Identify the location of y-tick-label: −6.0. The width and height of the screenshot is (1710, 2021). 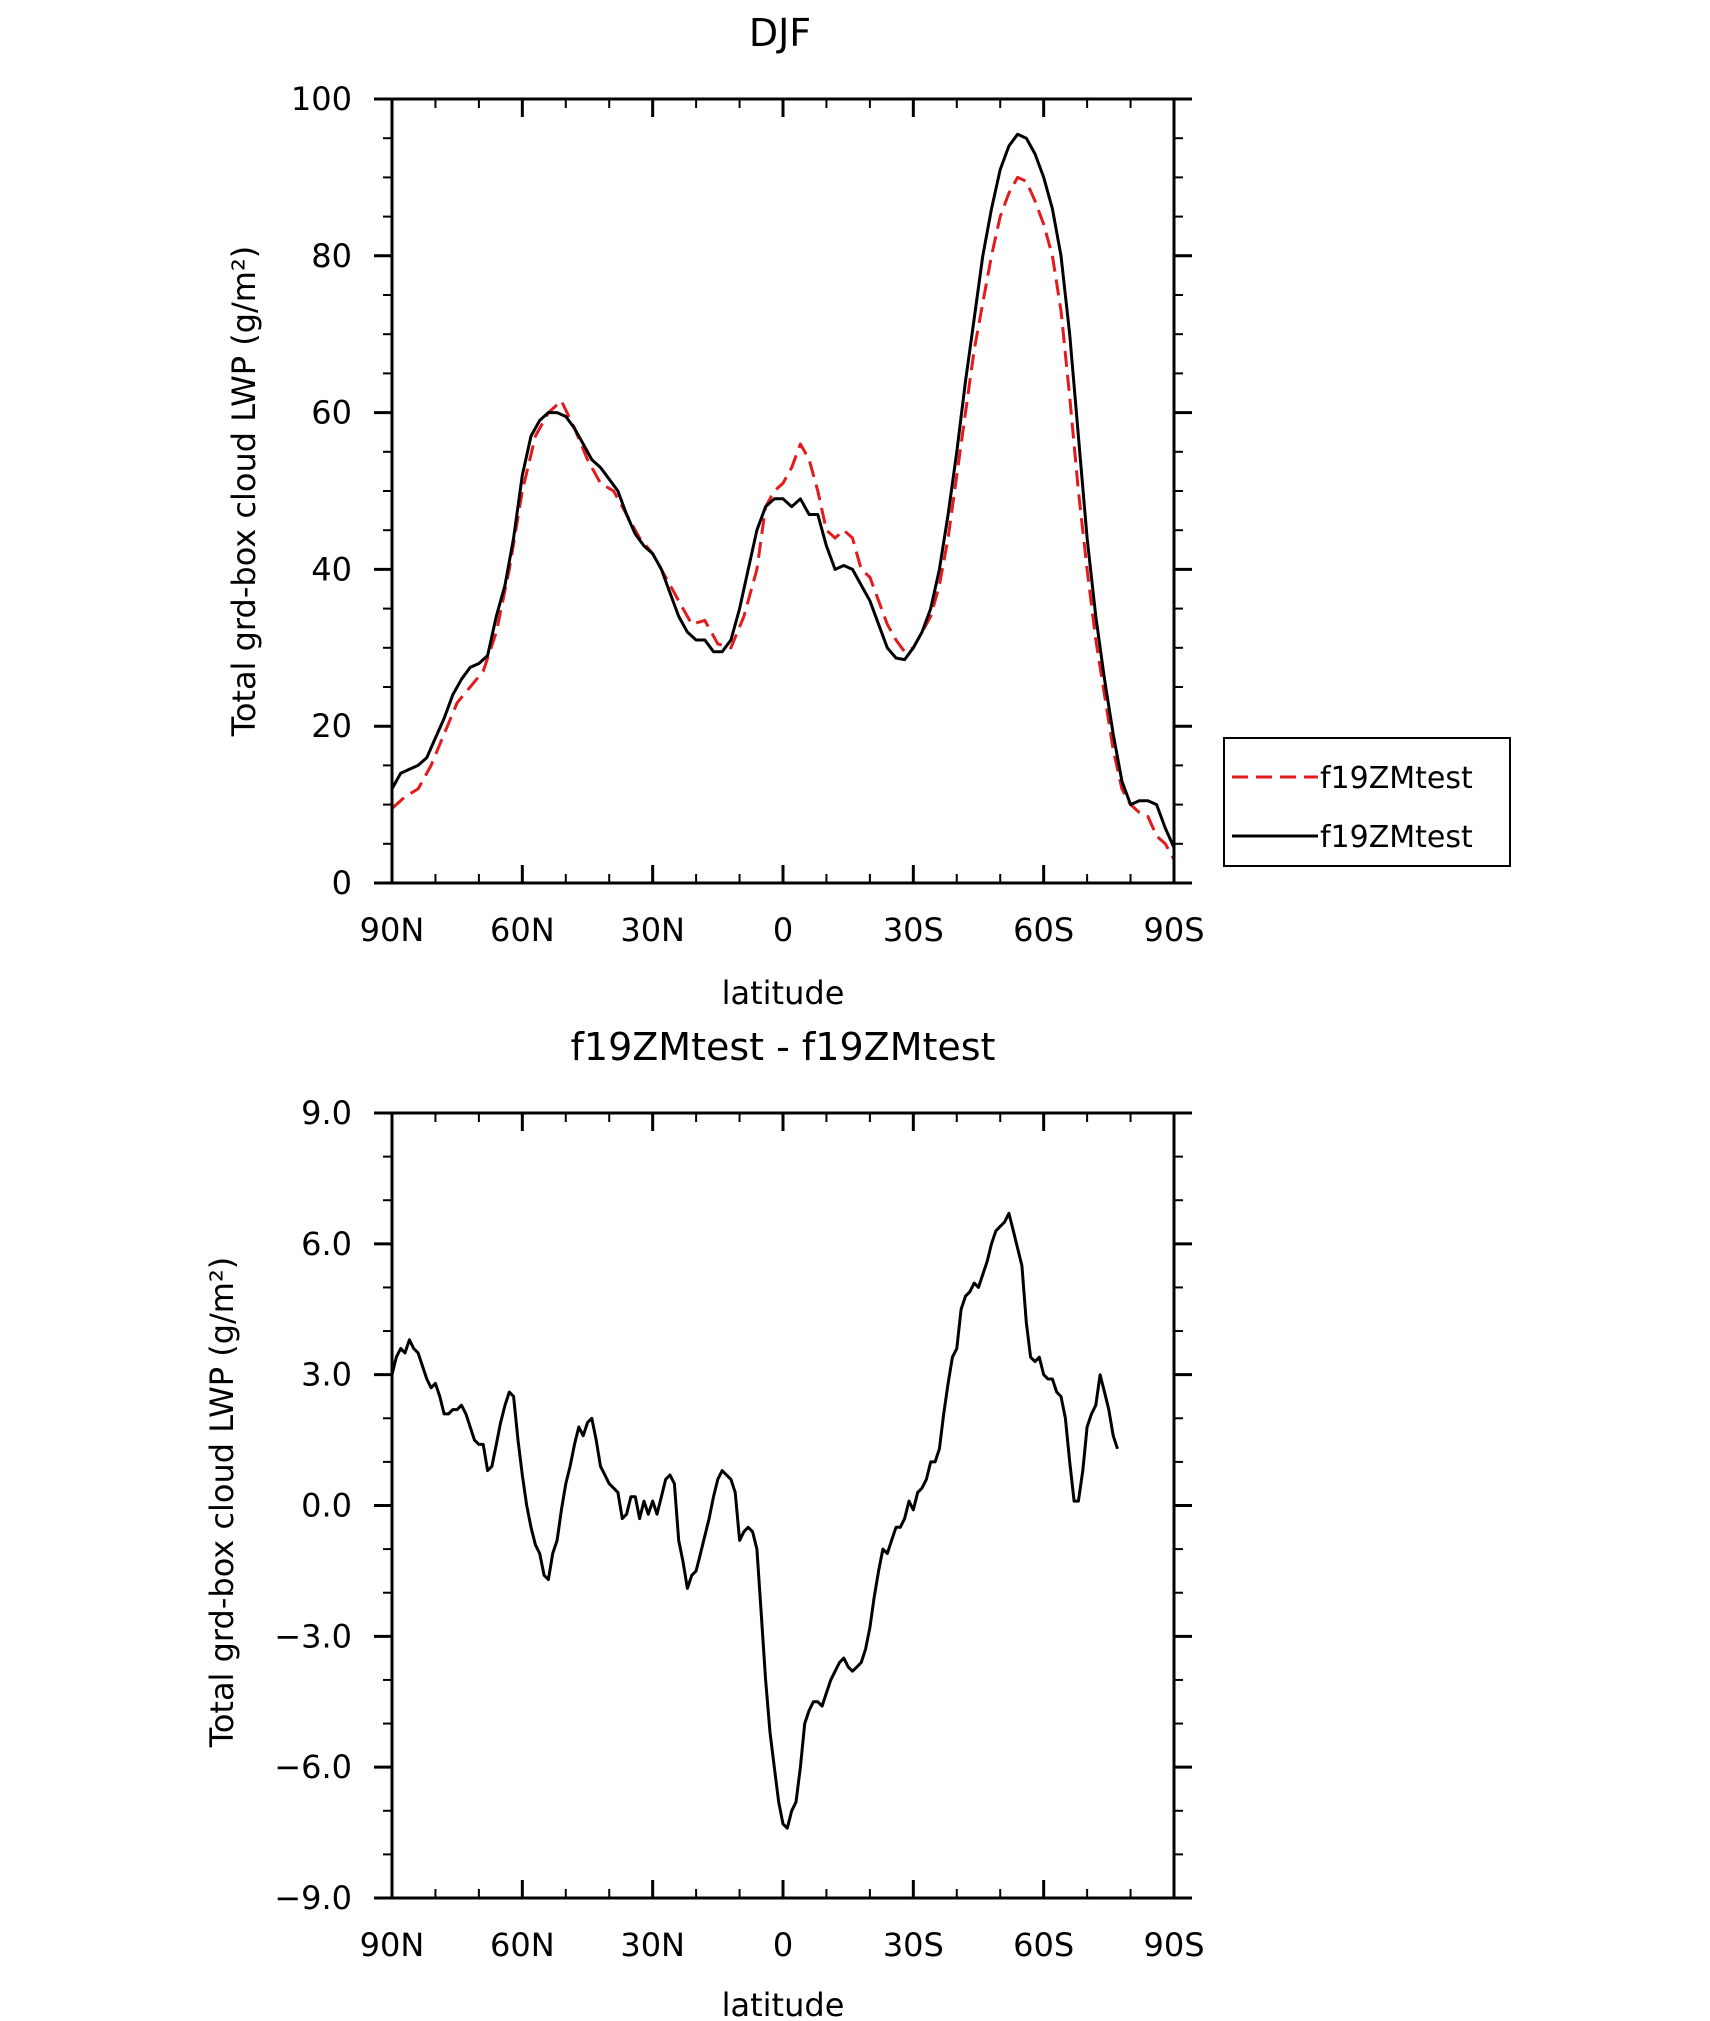
(313, 1767).